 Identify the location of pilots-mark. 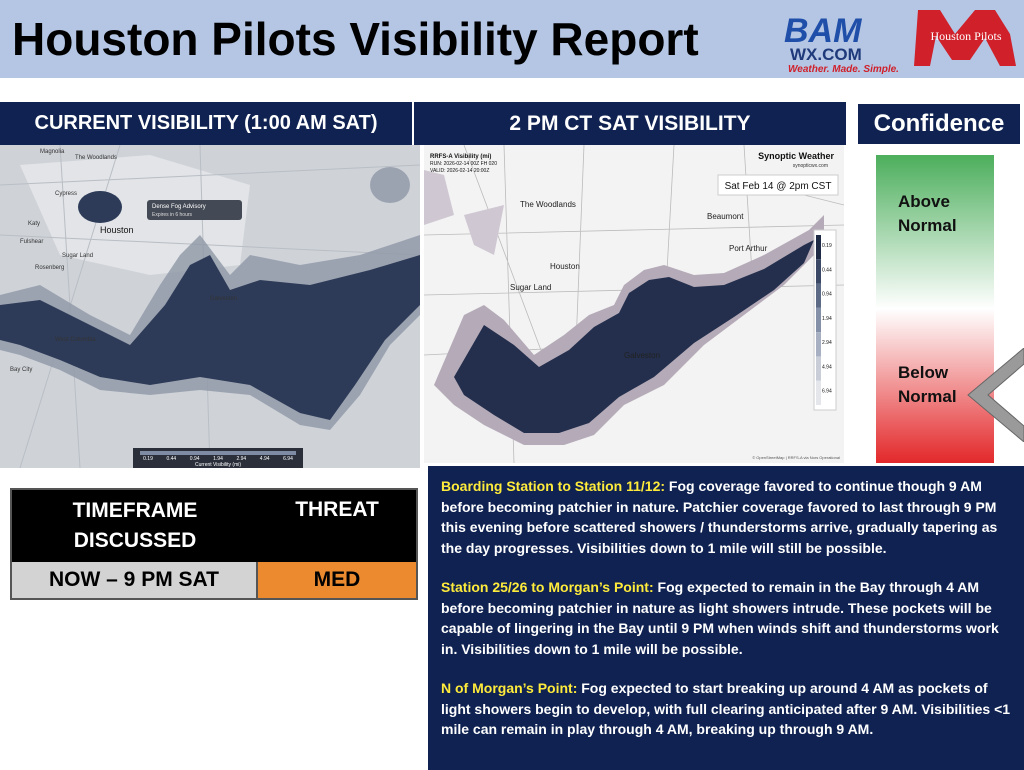
(965, 38).